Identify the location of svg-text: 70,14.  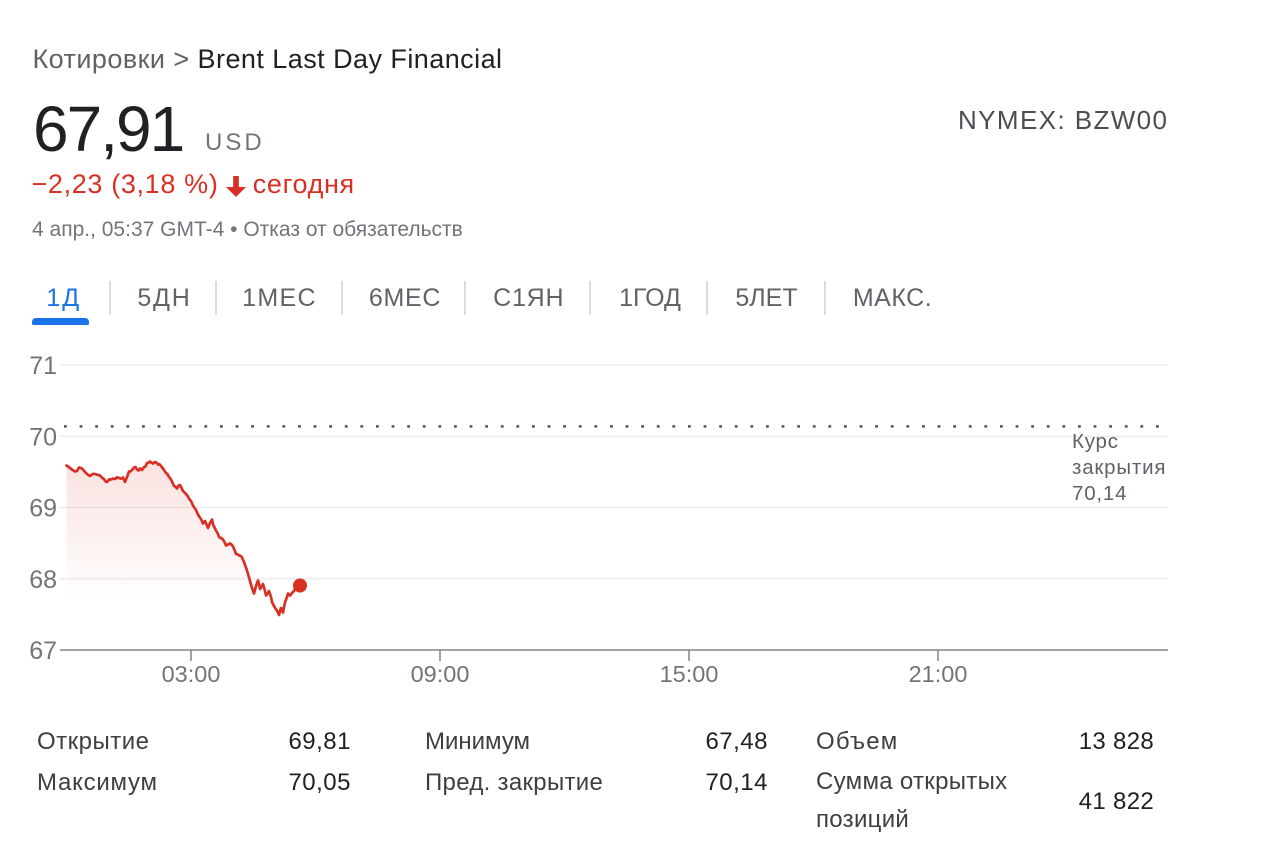
(1099, 493).